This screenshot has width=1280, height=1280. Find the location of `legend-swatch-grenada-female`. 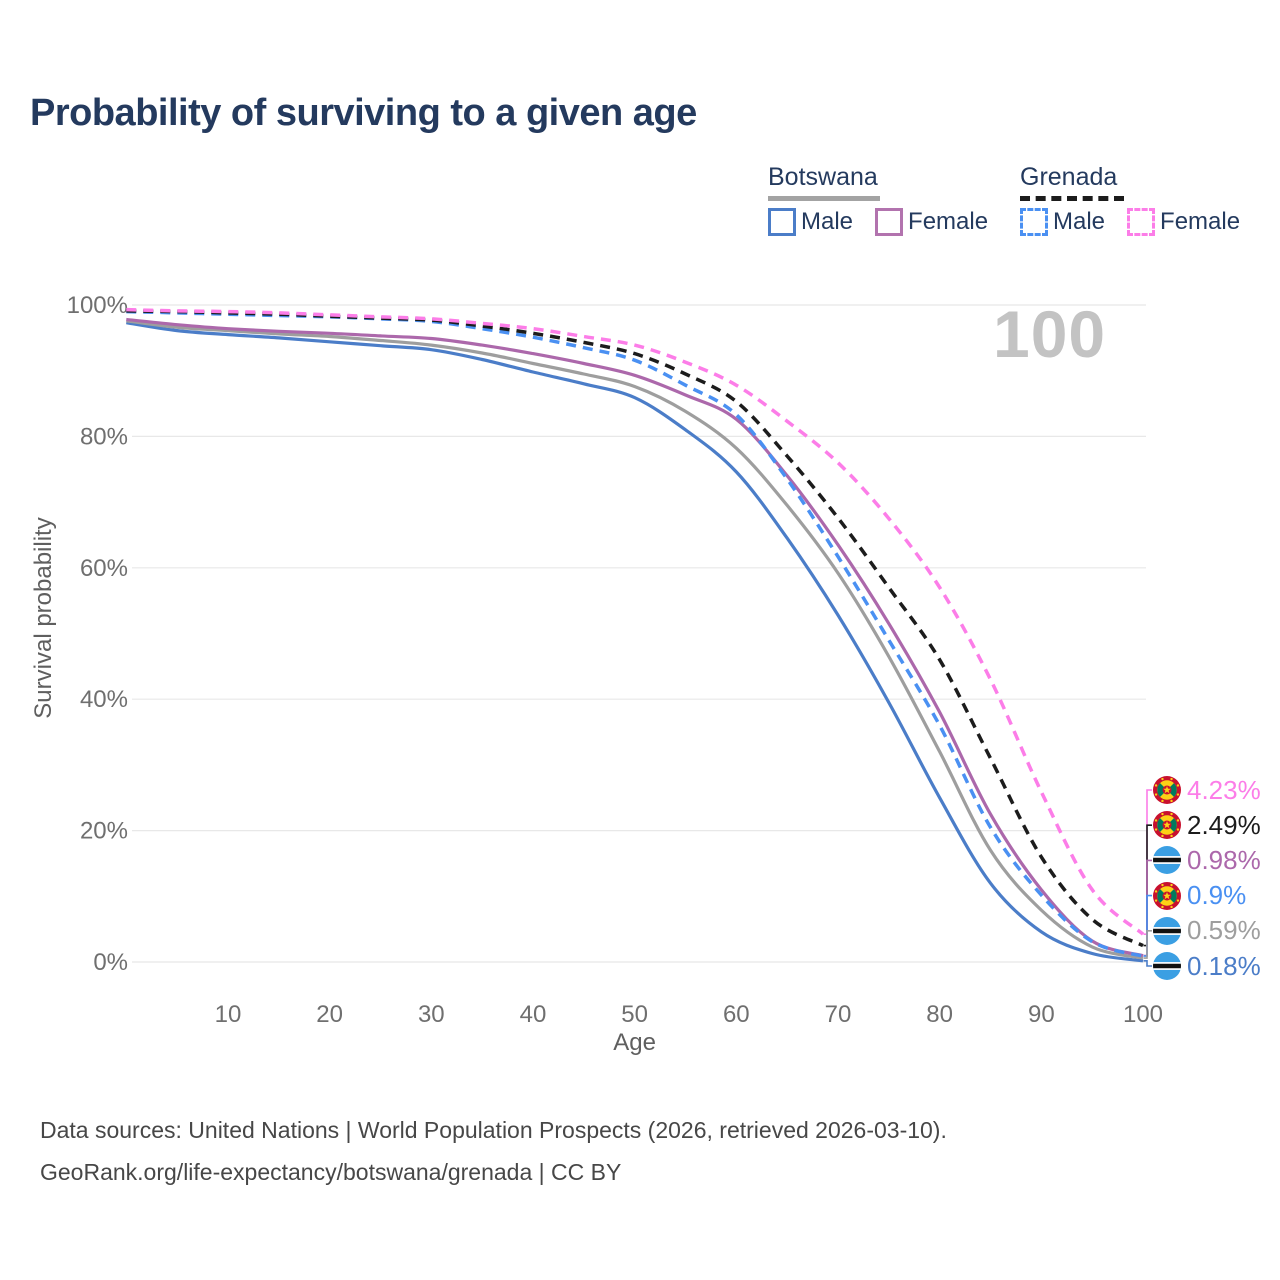

legend-swatch-grenada-female is located at coordinates (1141, 222).